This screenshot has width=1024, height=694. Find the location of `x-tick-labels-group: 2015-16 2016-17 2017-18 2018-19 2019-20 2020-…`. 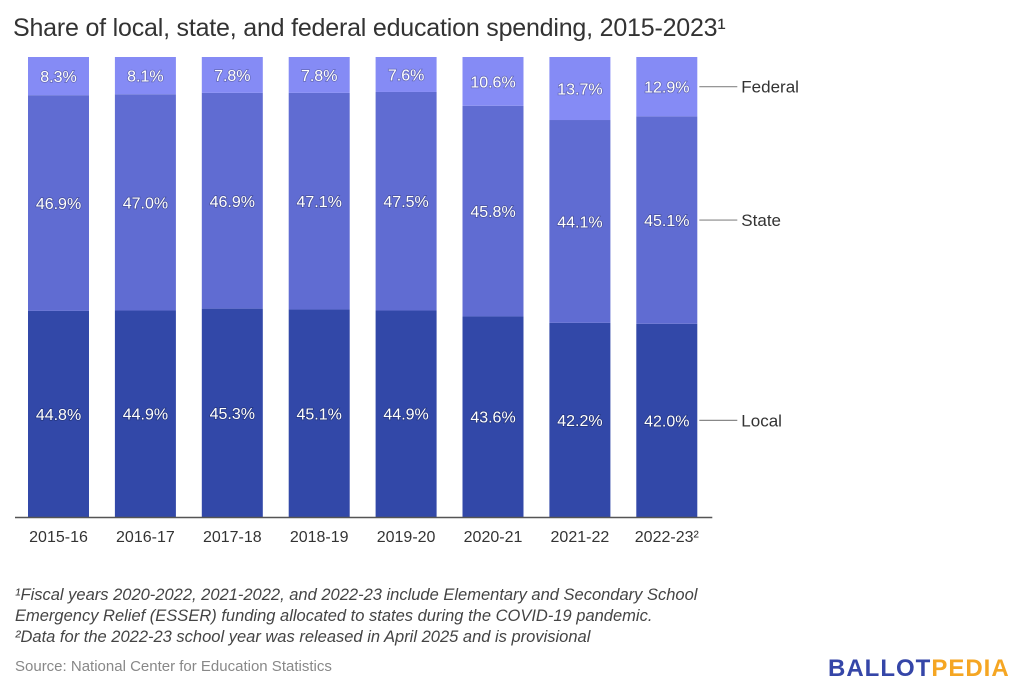

x-tick-labels-group: 2015-16 2016-17 2017-18 2018-19 2019-20 2020-… is located at coordinates (364, 537).